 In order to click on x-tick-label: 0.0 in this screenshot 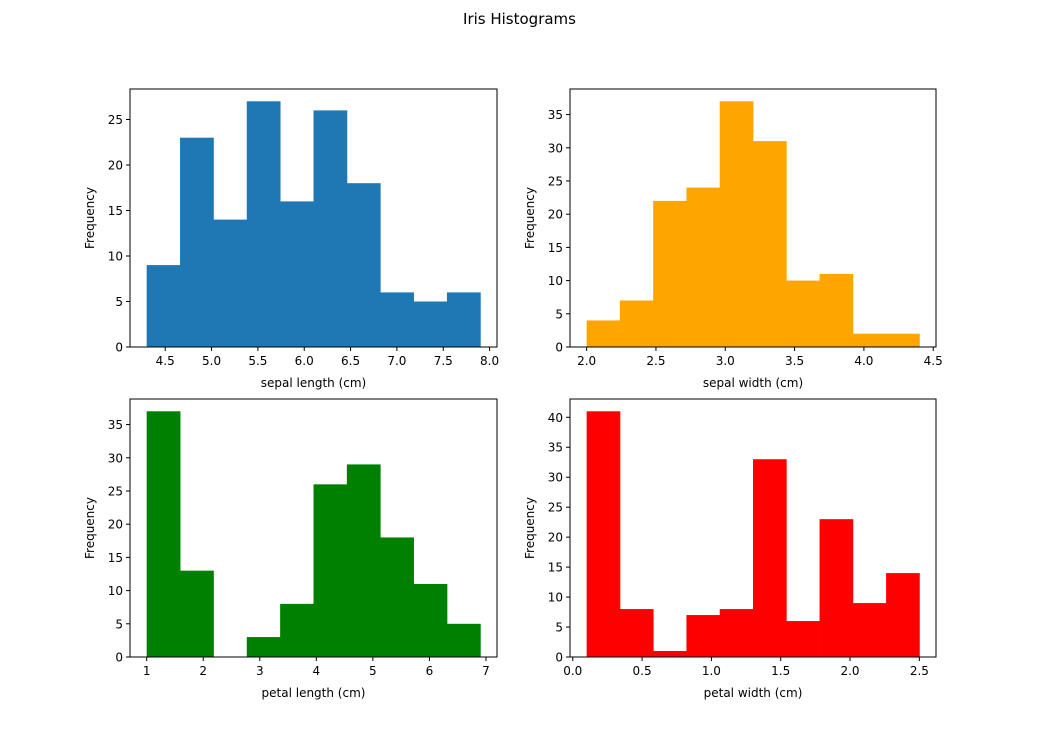, I will do `click(572, 671)`.